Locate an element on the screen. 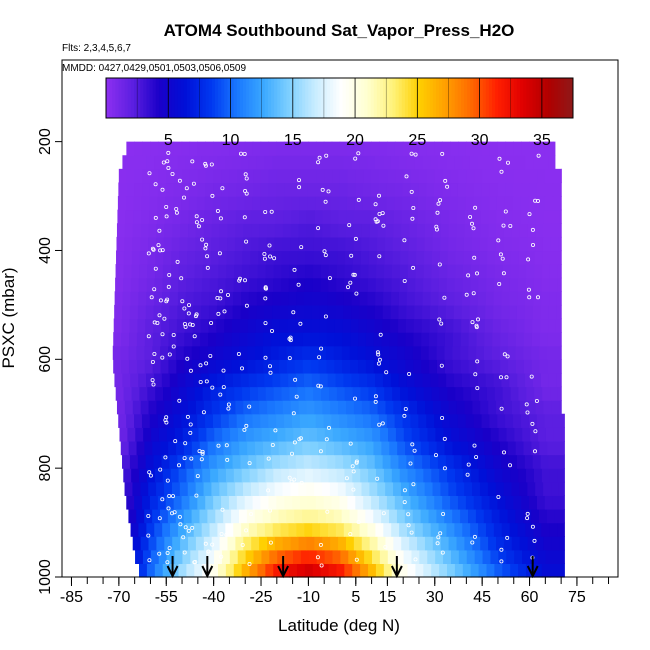  x-tick-label: -10 is located at coordinates (308, 597).